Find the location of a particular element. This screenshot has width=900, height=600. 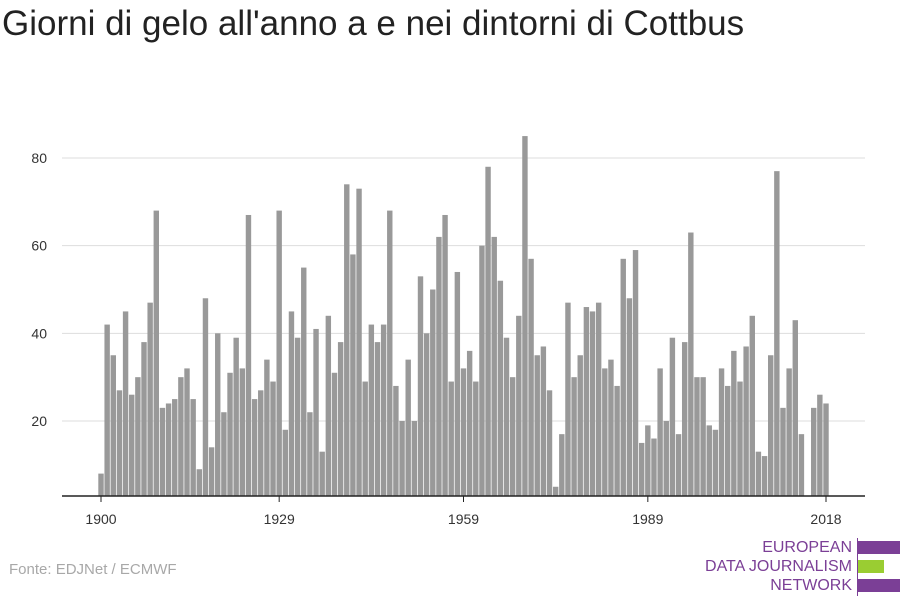

y-tick-label: 40 is located at coordinates (39, 333).